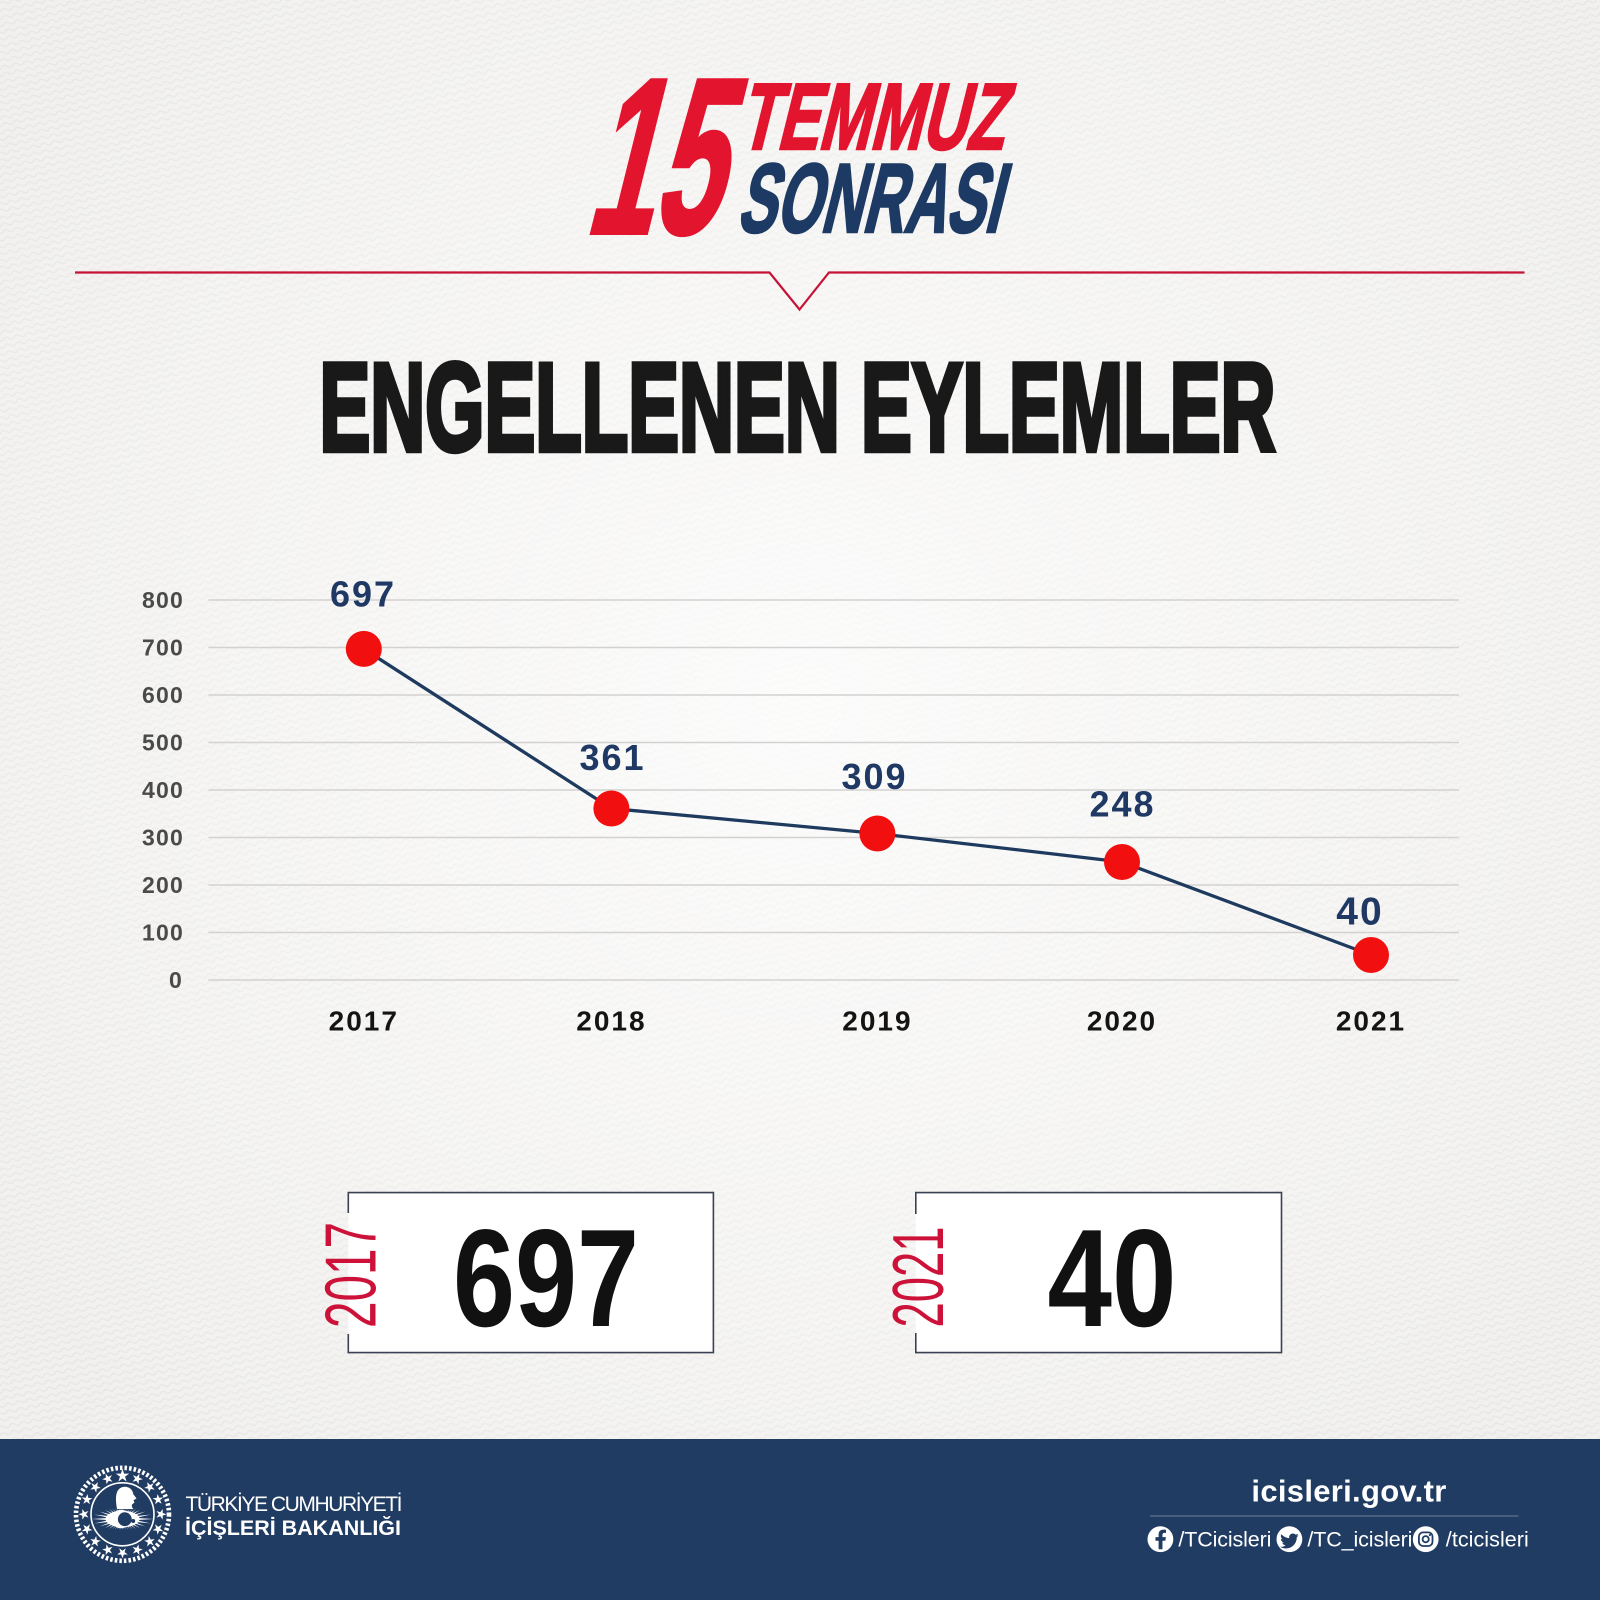  I want to click on svg-text: SONRASI, so click(876, 198).